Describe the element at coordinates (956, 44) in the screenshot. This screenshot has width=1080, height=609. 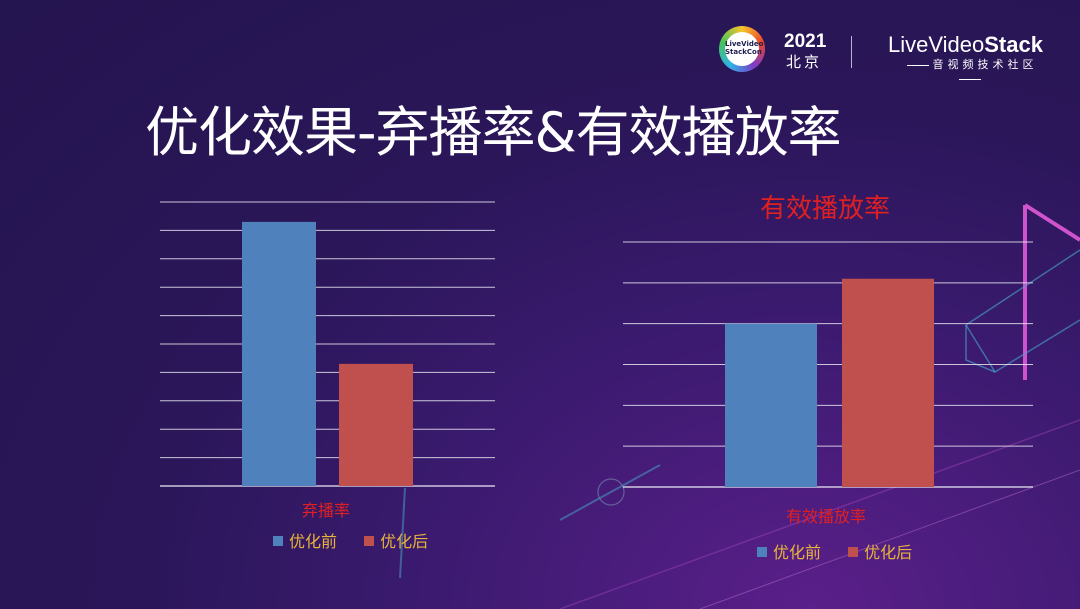
I see `brand-video: Video` at that location.